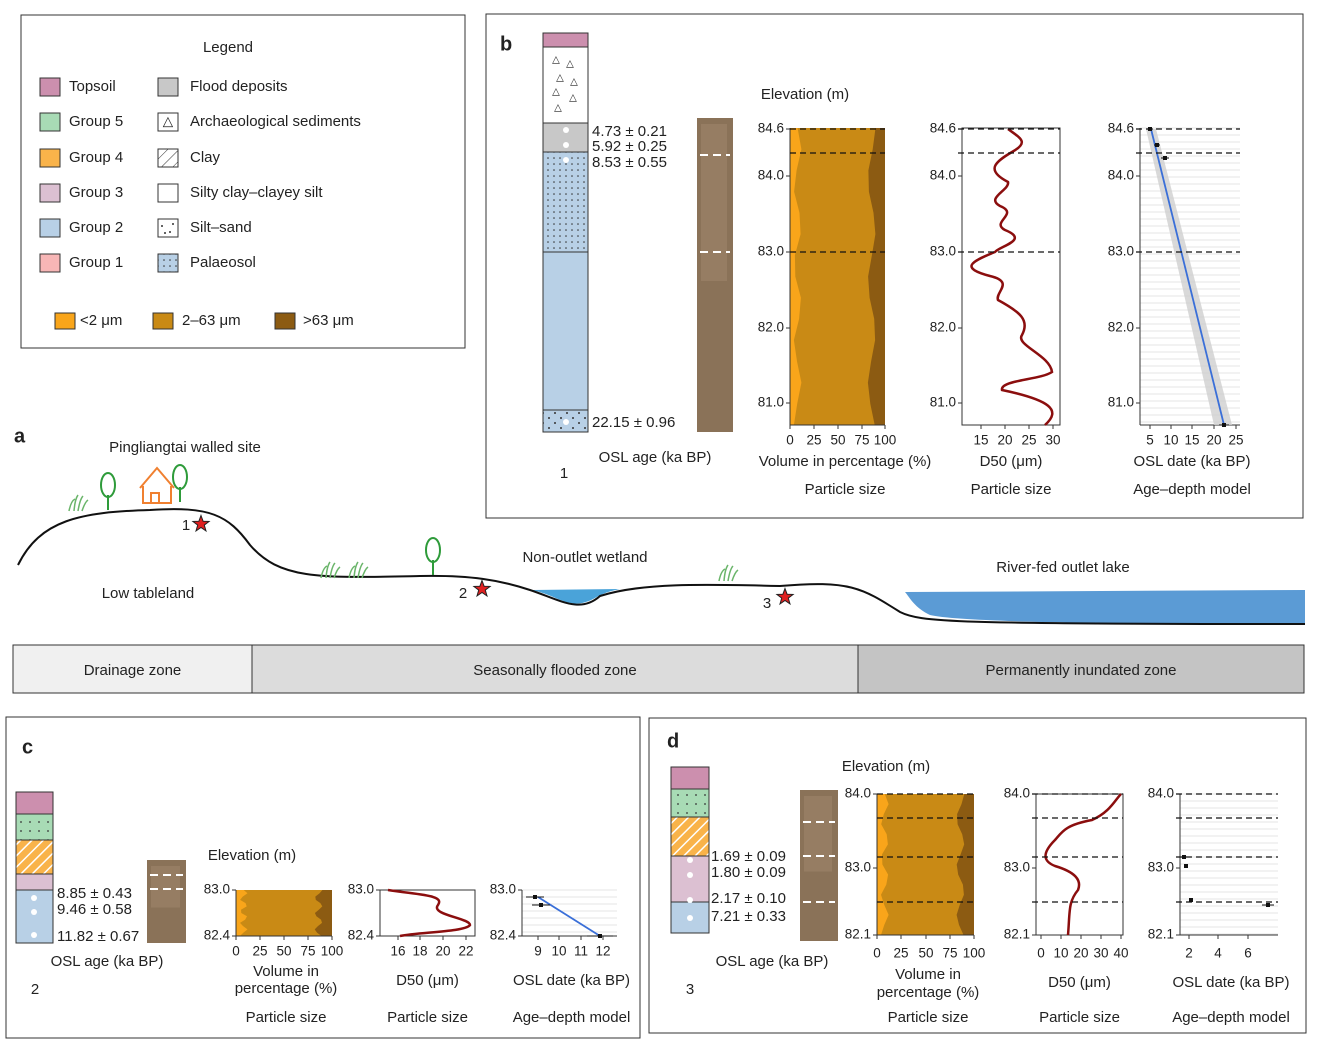  Describe the element at coordinates (323, 913) in the screenshot. I see `volume-sand` at that location.